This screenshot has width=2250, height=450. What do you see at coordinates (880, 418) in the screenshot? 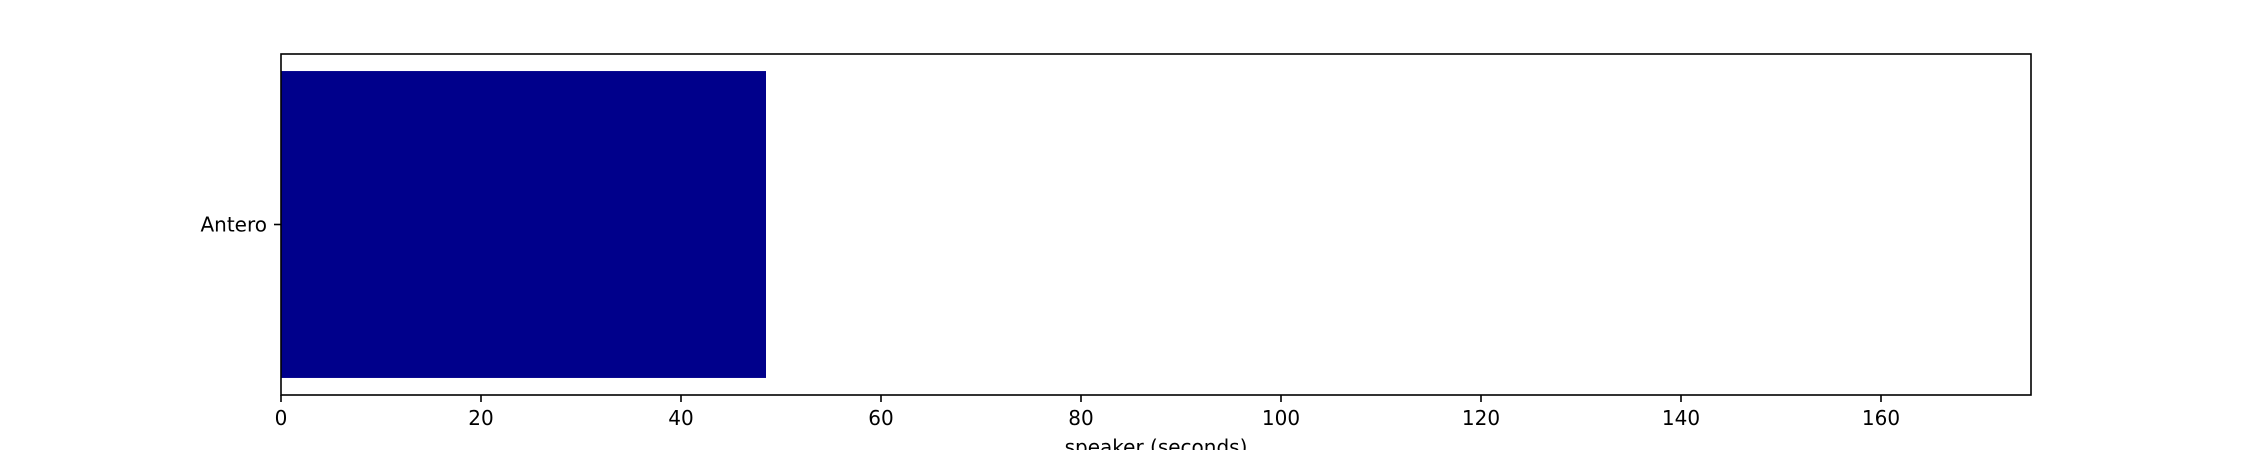
I see `x-tick-label: 60` at bounding box center [880, 418].